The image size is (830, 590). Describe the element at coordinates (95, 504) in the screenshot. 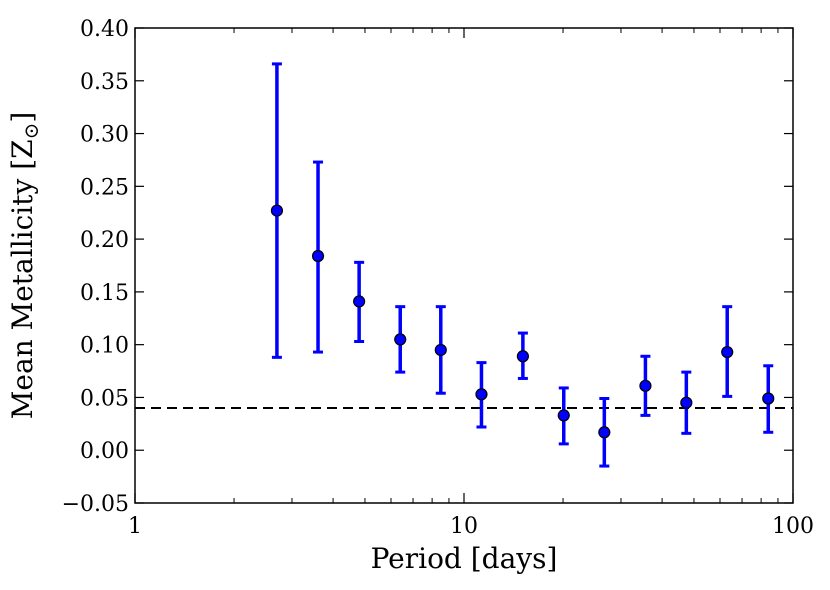

I see `y-tick-label-0: −0.05` at that location.